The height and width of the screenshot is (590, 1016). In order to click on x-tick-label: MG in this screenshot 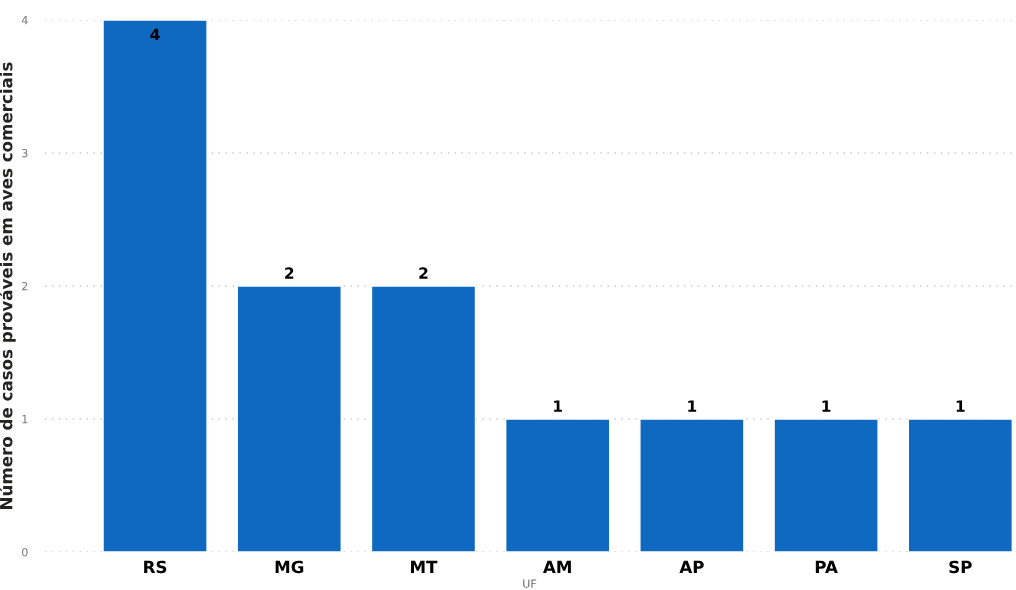, I will do `click(289, 567)`.